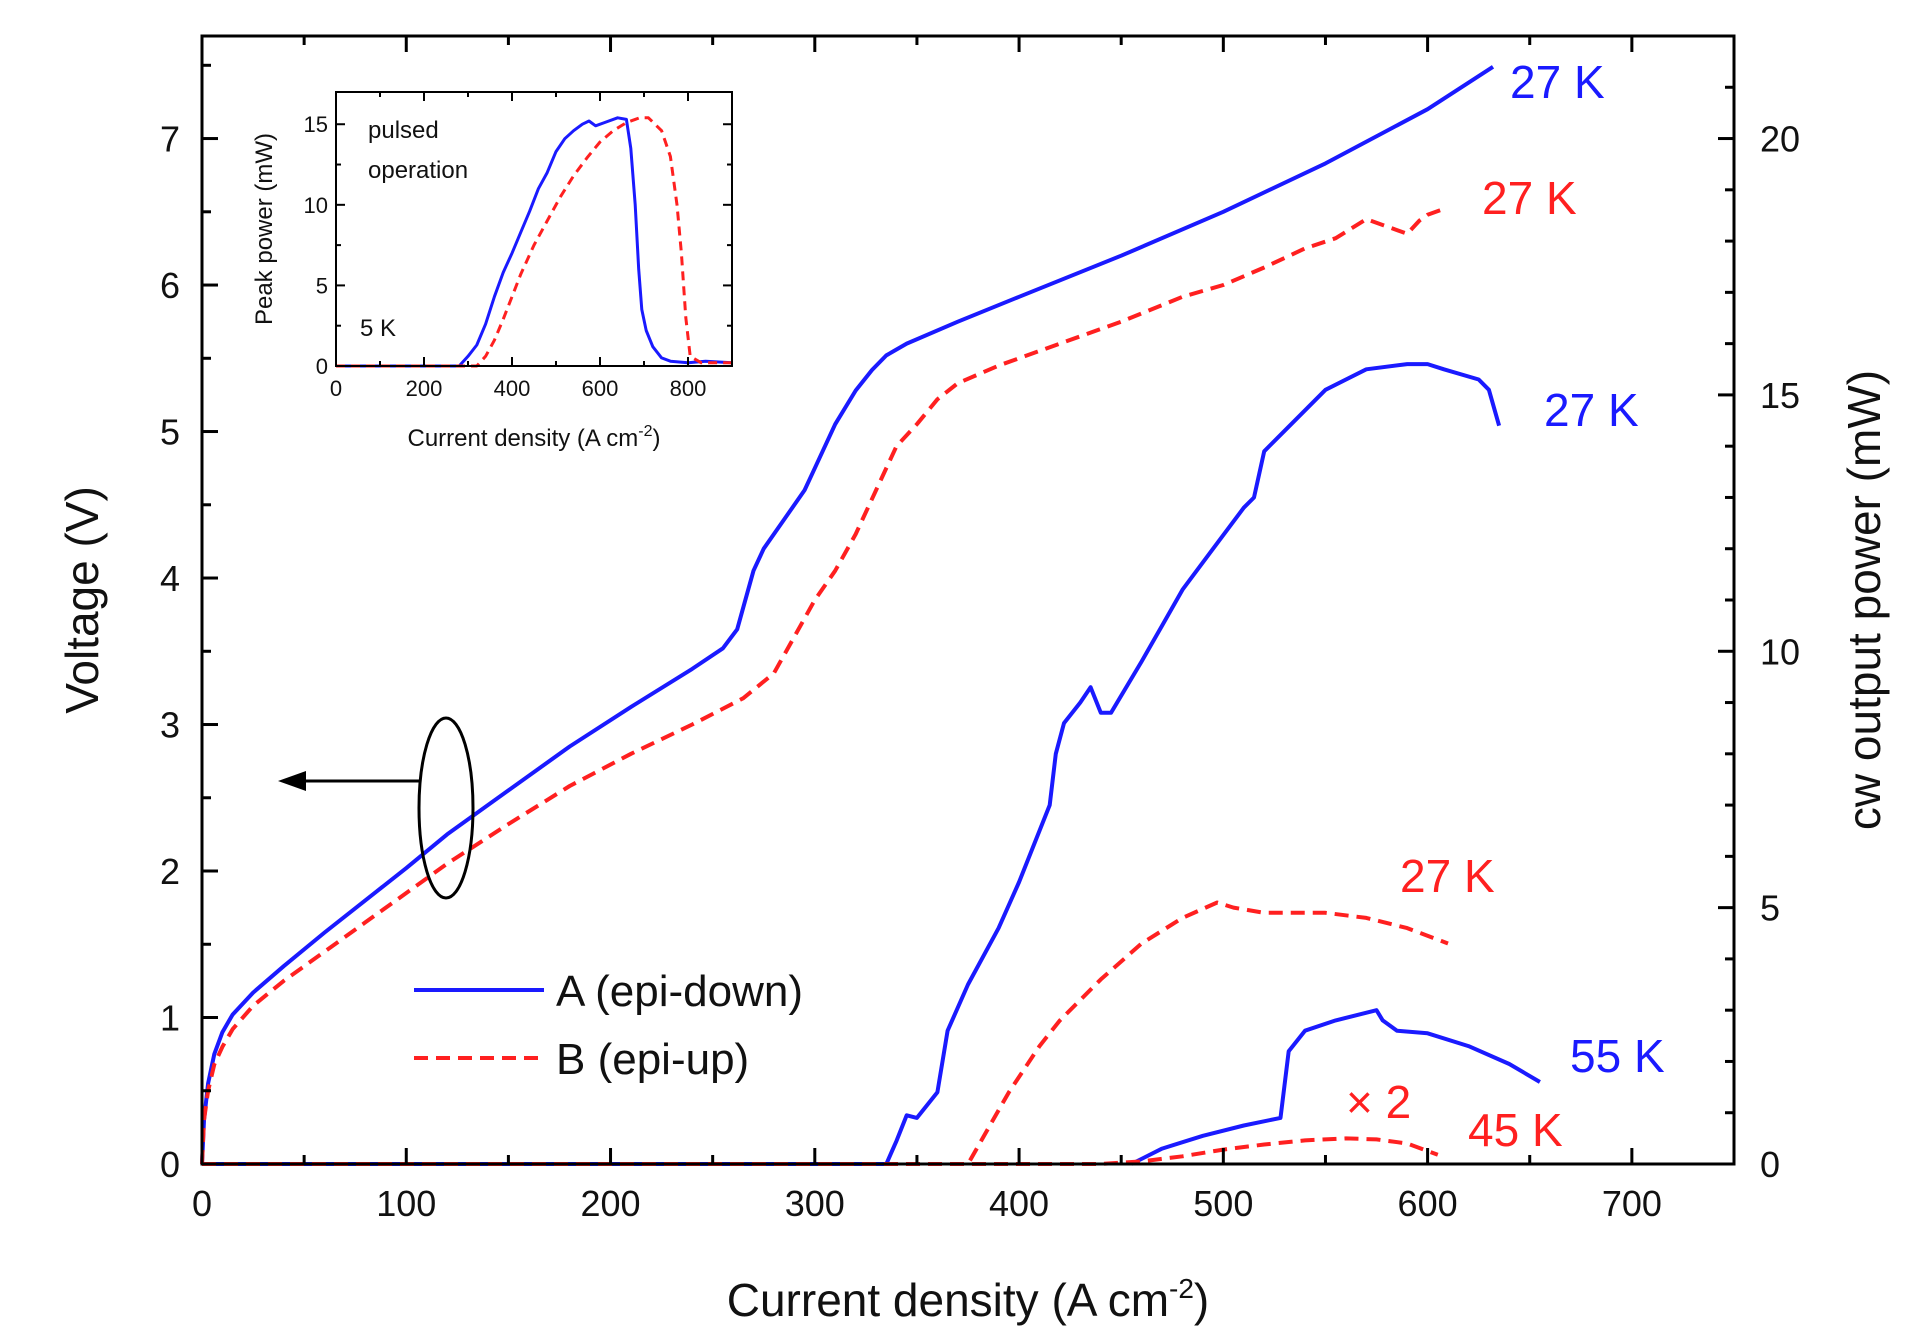  Describe the element at coordinates (610, 1203) in the screenshot. I see `x-tick-label: 200` at that location.